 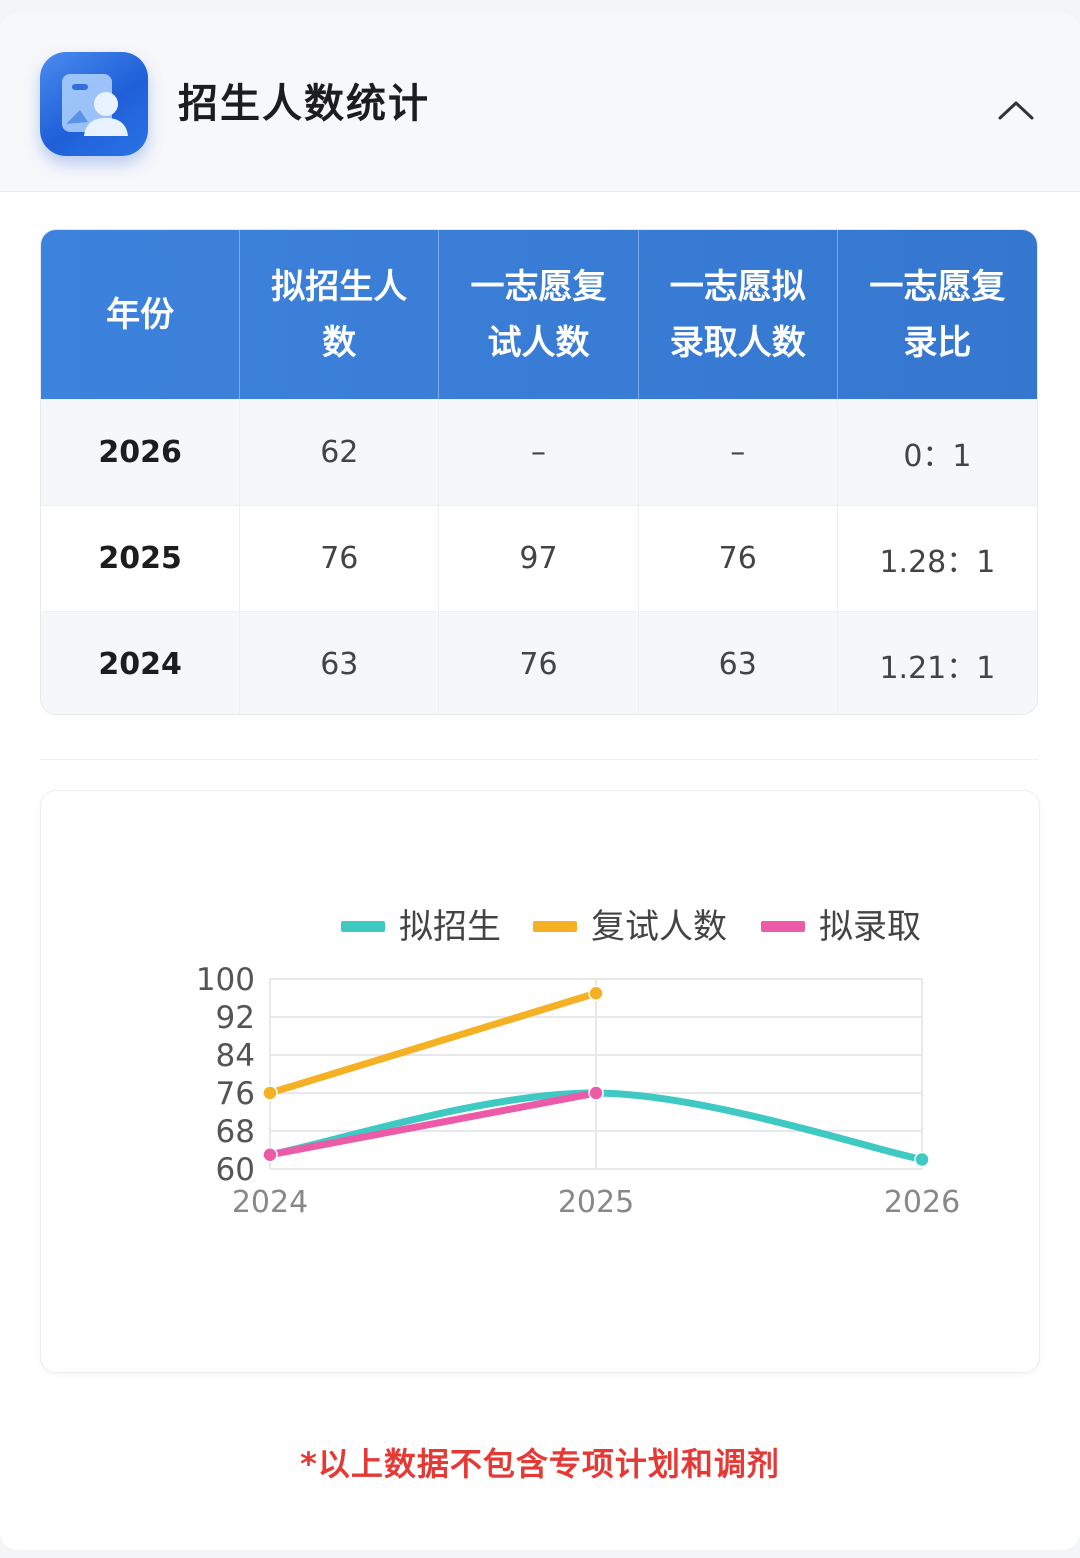 I want to click on column-header-first-choice-retest: 一志愿复试人数, so click(x=539, y=314).